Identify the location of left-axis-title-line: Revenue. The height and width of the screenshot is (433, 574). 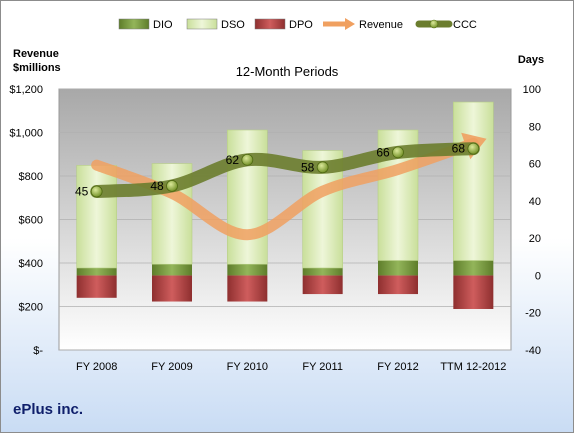
(36, 54).